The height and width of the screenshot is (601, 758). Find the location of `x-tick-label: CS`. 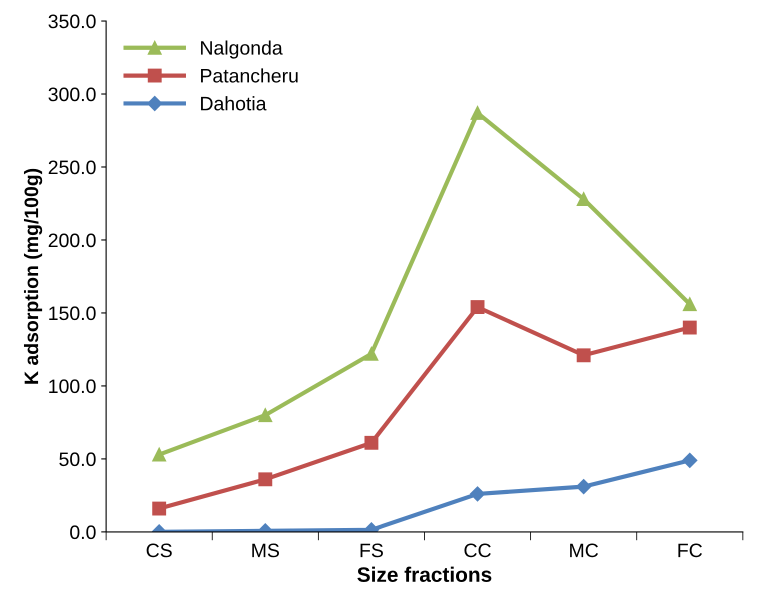

x-tick-label: CS is located at coordinates (159, 551).